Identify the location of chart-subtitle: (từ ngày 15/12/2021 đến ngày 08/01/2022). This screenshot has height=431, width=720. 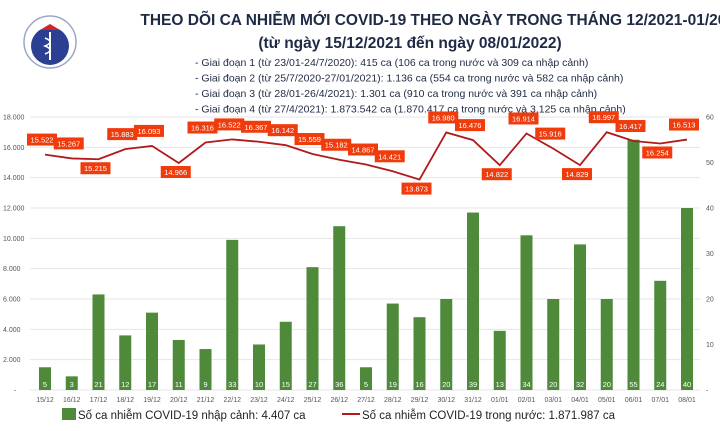
(409, 43).